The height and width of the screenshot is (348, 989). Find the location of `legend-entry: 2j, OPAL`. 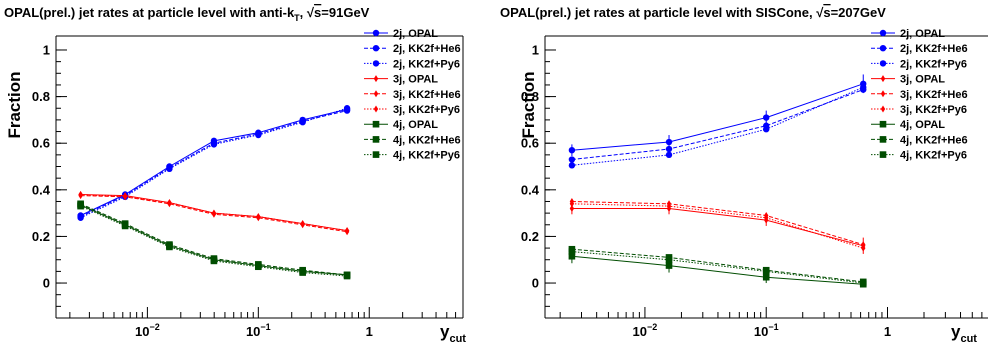

legend-entry: 2j, OPAL is located at coordinates (401, 34).